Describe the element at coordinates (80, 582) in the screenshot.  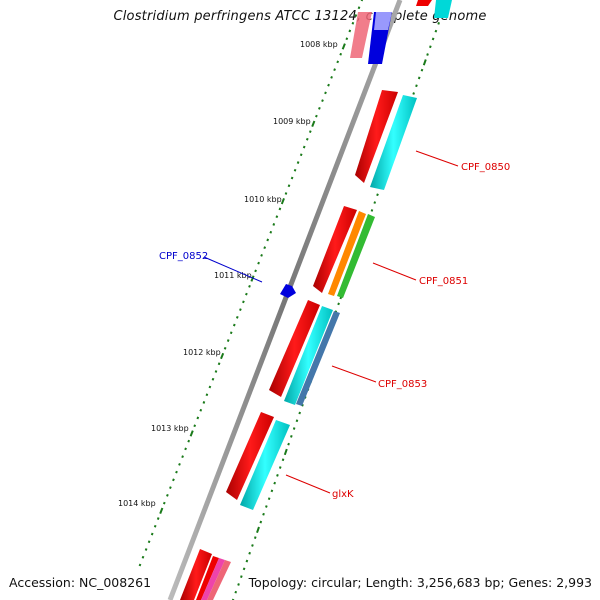
I see `accession-label: Accession: NC_008261` at that location.